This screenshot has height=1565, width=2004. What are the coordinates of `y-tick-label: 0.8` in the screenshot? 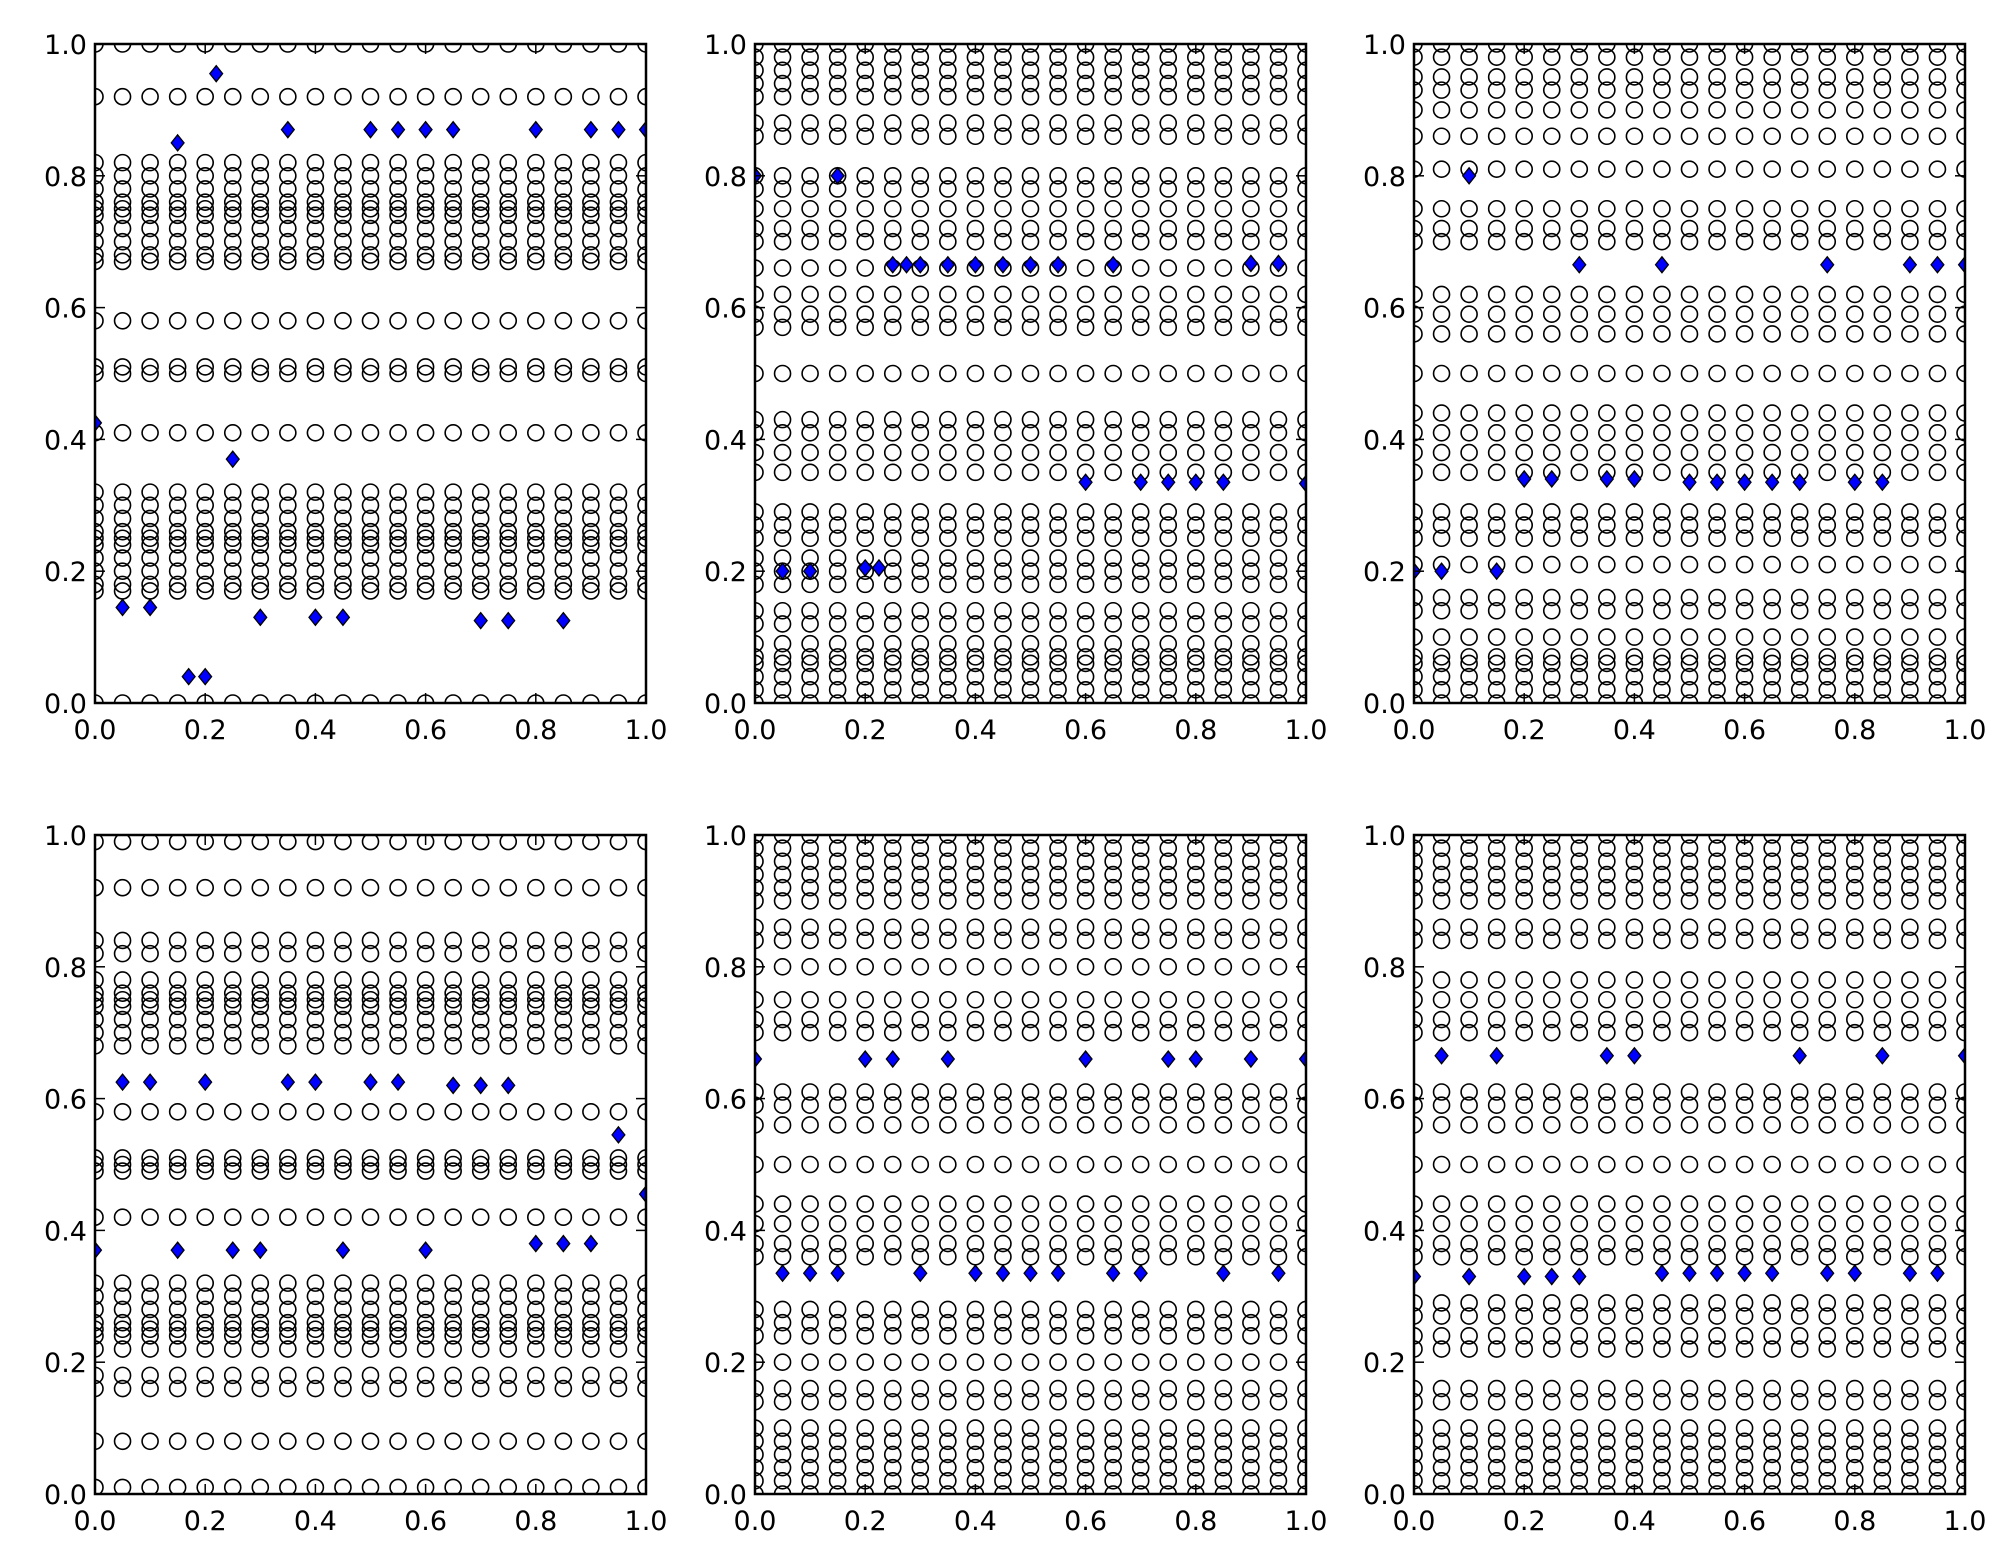 It's located at (1384, 968).